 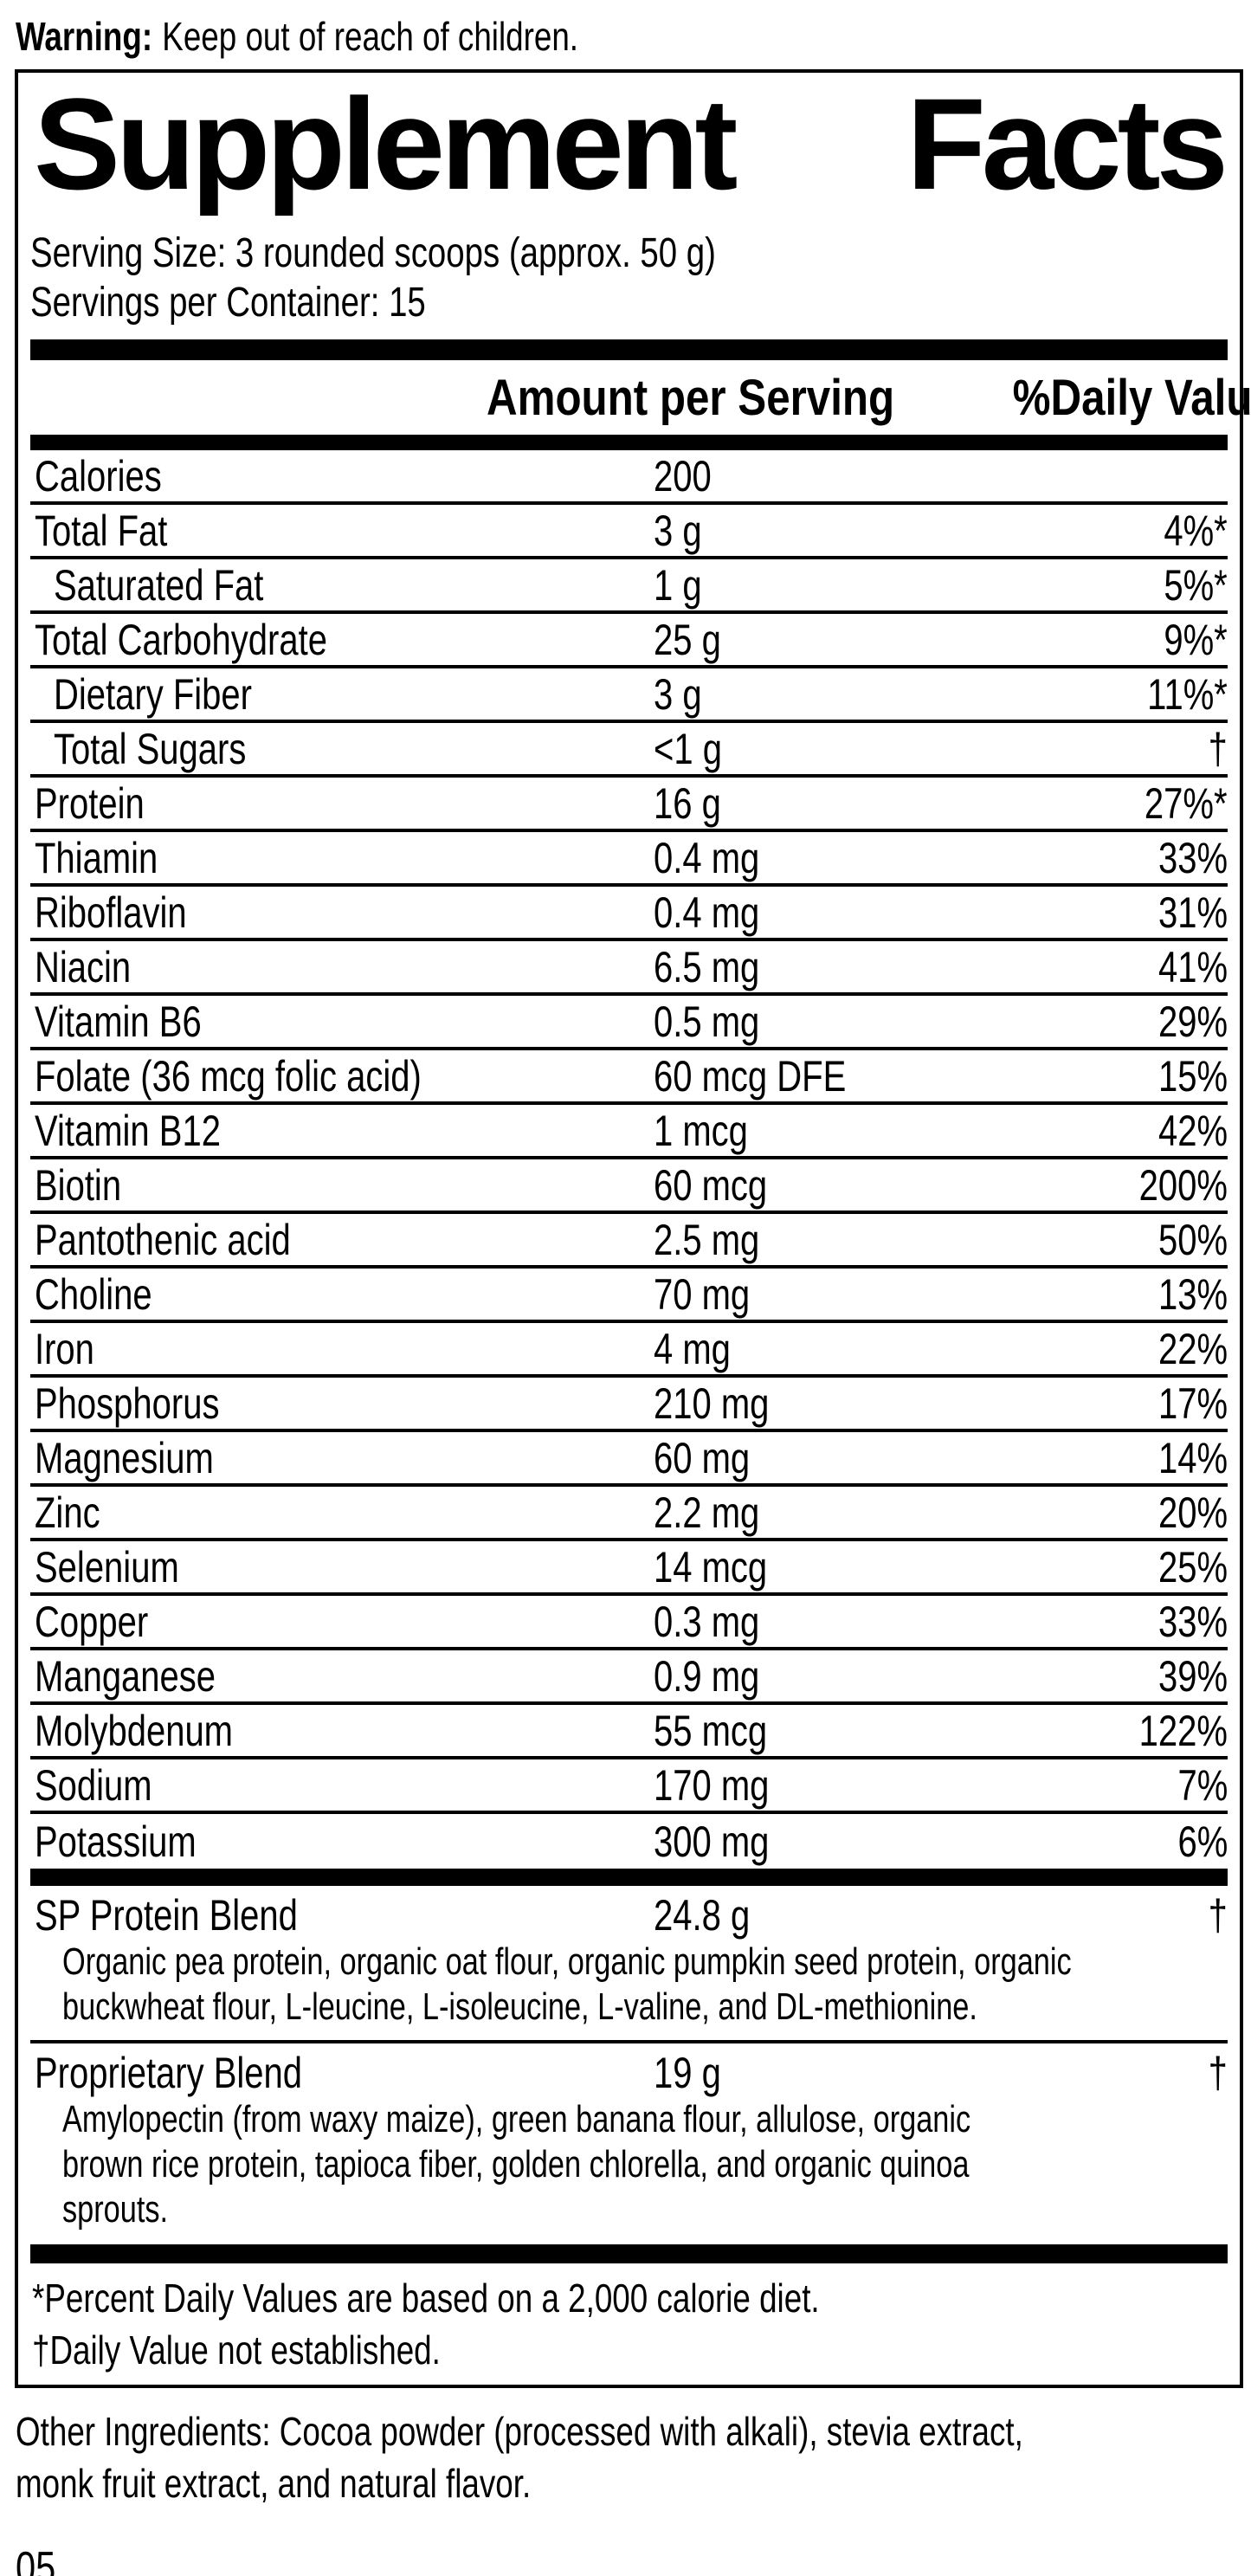 What do you see at coordinates (688, 748) in the screenshot?
I see `nutrient-amount: <1 g` at bounding box center [688, 748].